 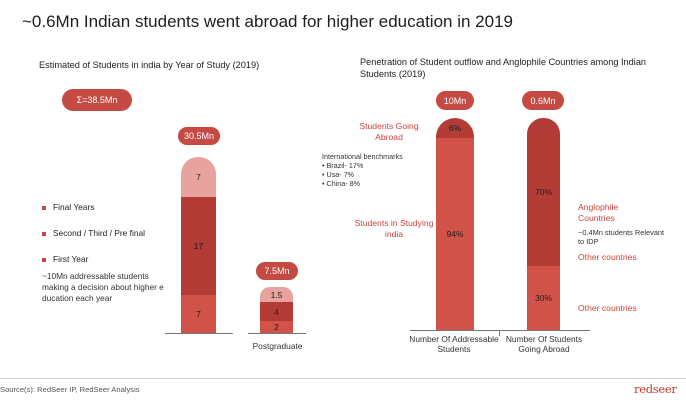 I want to click on anglophile-countries-label: Anglophile Countries, so click(x=598, y=212).